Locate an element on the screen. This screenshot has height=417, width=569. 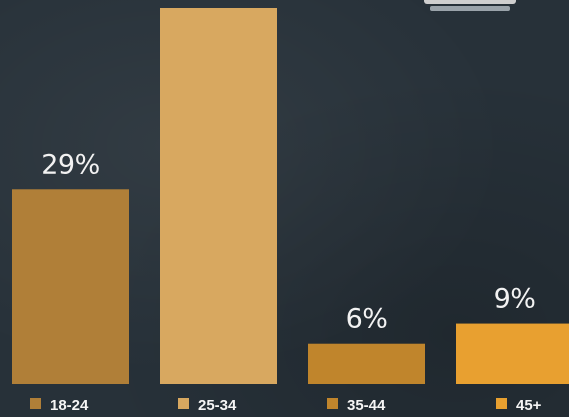
legend-label-18-24: 18-24 is located at coordinates (69, 405).